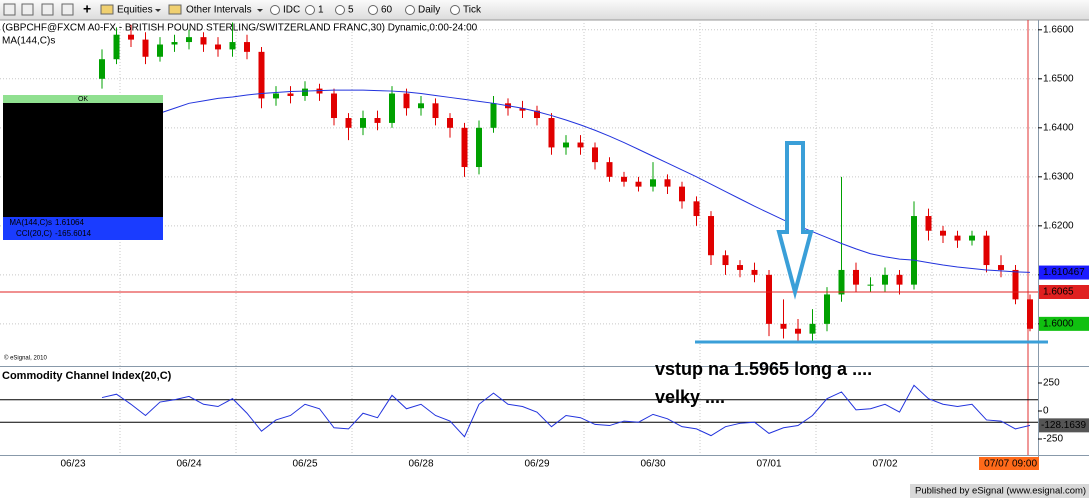 The width and height of the screenshot is (1089, 498). What do you see at coordinates (304, 464) in the screenshot?
I see `x-tick-label: 06/25` at bounding box center [304, 464].